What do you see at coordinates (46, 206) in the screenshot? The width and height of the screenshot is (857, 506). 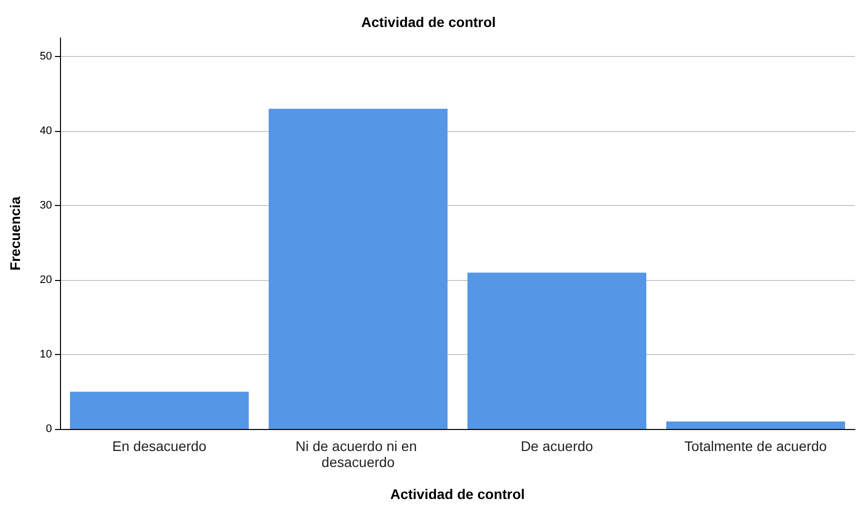 I see `y-tick-label: 30` at bounding box center [46, 206].